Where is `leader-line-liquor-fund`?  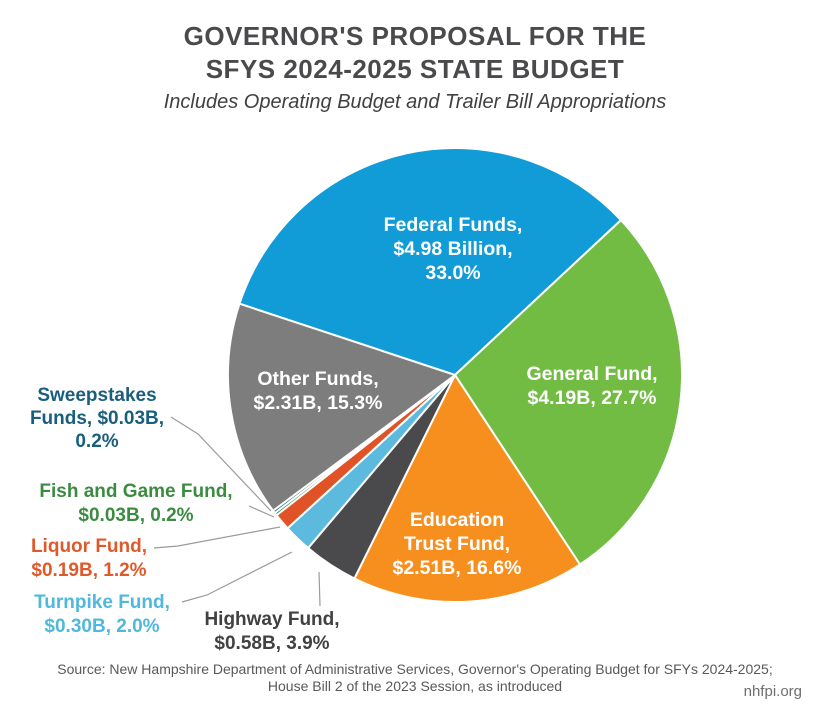 leader-line-liquor-fund is located at coordinates (217, 537).